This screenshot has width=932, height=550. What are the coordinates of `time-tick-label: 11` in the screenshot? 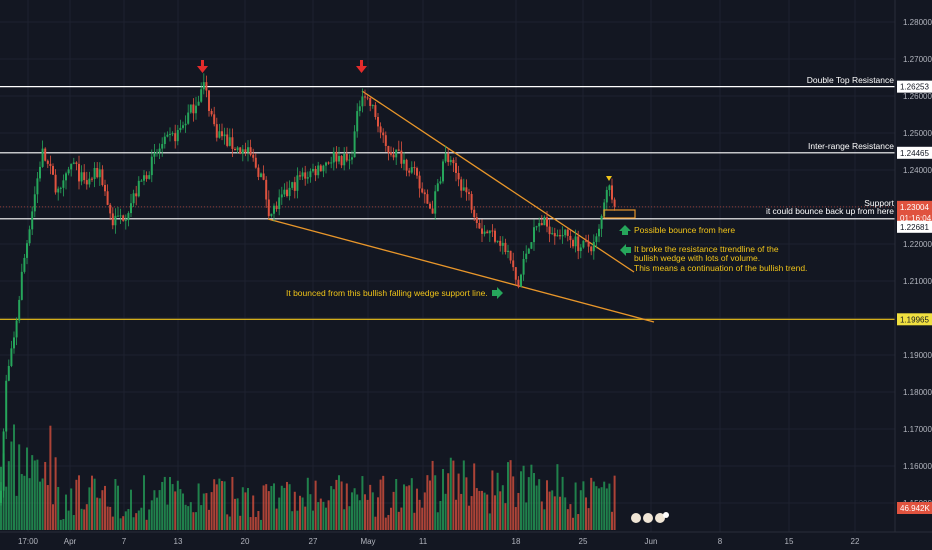 It's located at (423, 541).